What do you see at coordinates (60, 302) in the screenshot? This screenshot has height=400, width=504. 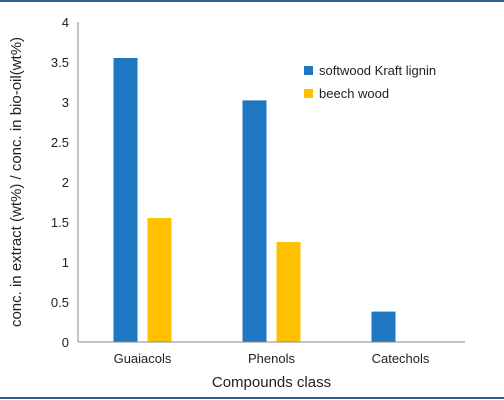 I see `y-tick-label: 0.5` at bounding box center [60, 302].